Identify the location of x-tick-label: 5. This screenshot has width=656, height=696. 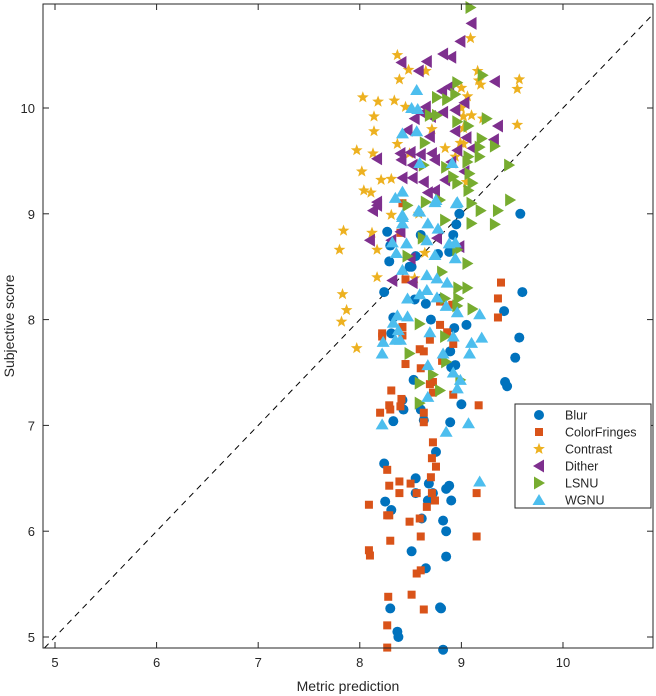
(54, 662).